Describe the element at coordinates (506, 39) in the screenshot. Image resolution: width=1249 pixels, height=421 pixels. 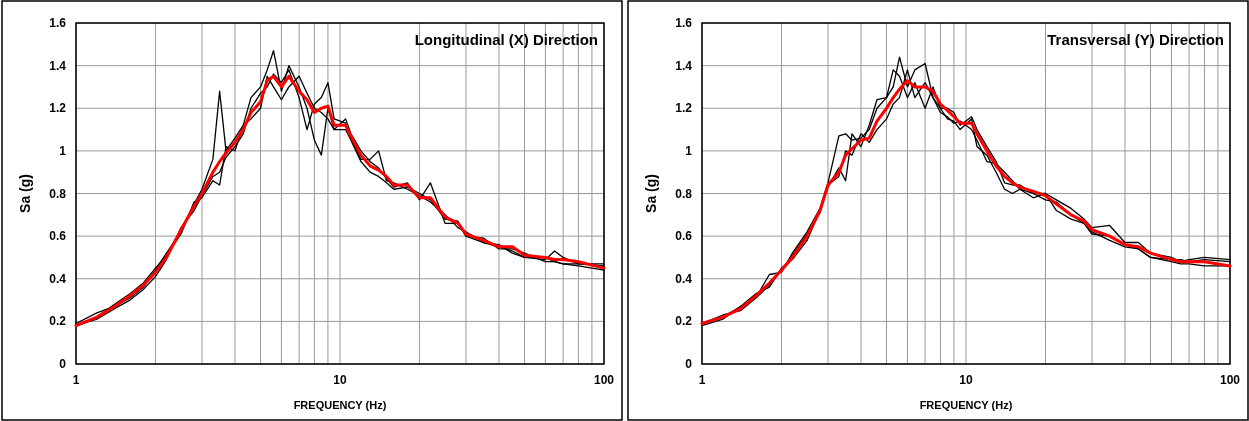
I see `text: Longitudinal (X) Direction` at that location.